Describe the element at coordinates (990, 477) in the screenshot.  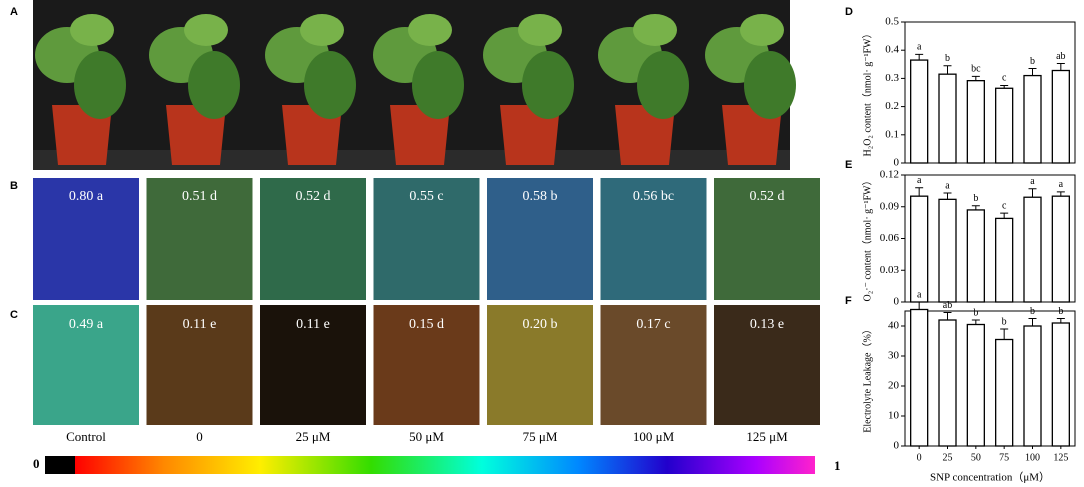
I see `x-axis-label: SNP concentration（μM）` at that location.